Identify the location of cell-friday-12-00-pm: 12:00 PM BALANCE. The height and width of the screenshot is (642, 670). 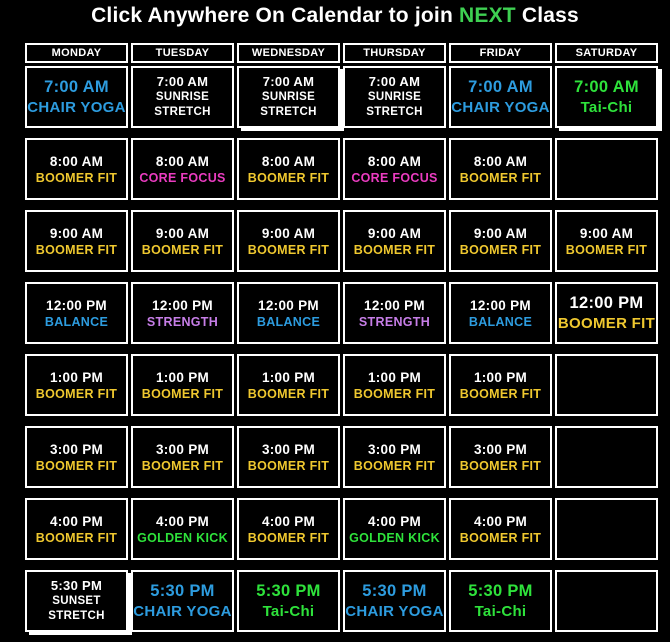
(500, 313).